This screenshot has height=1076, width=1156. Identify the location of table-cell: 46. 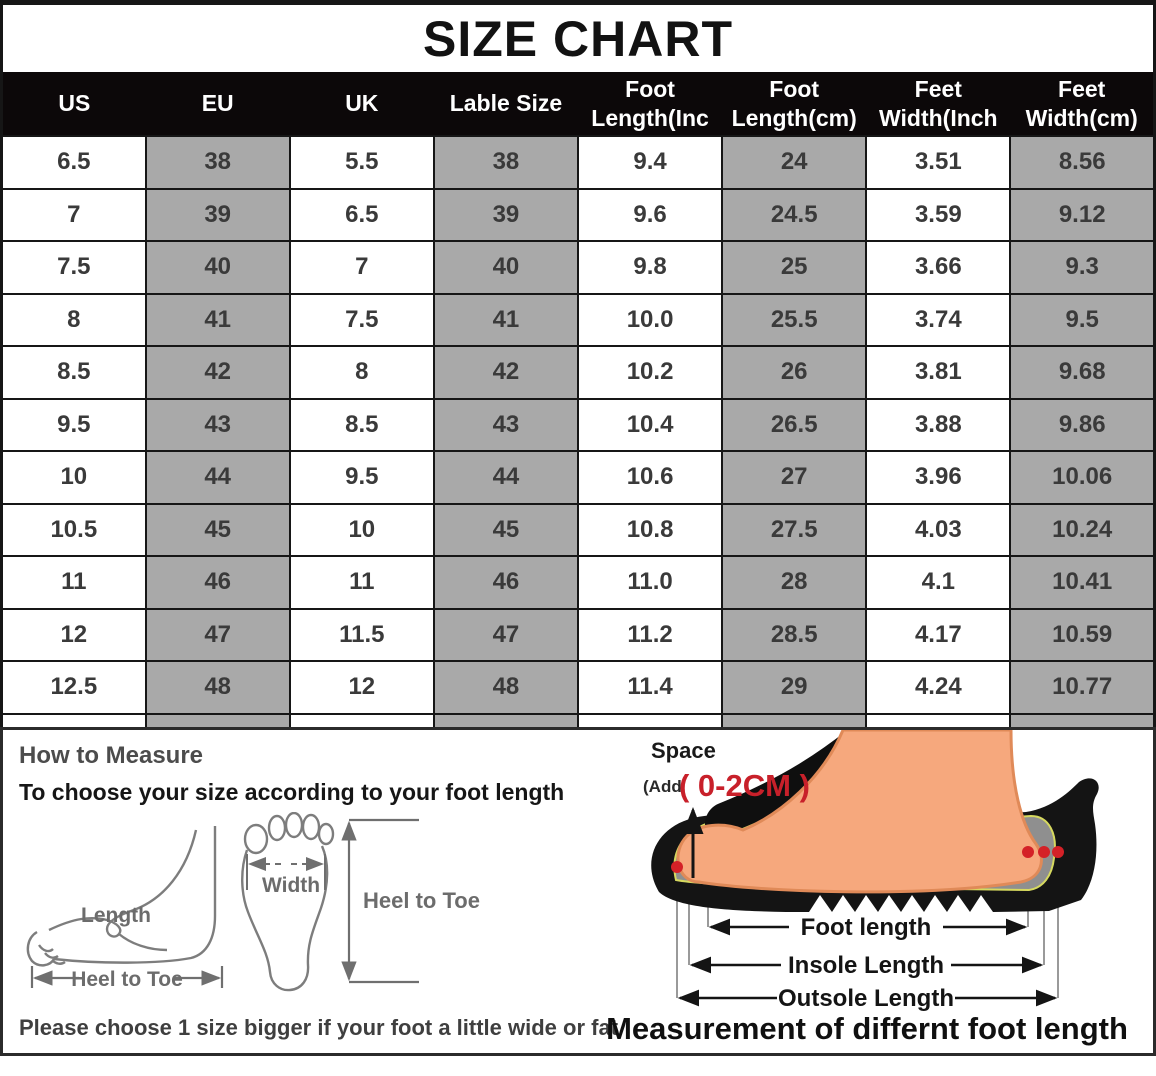
(506, 582).